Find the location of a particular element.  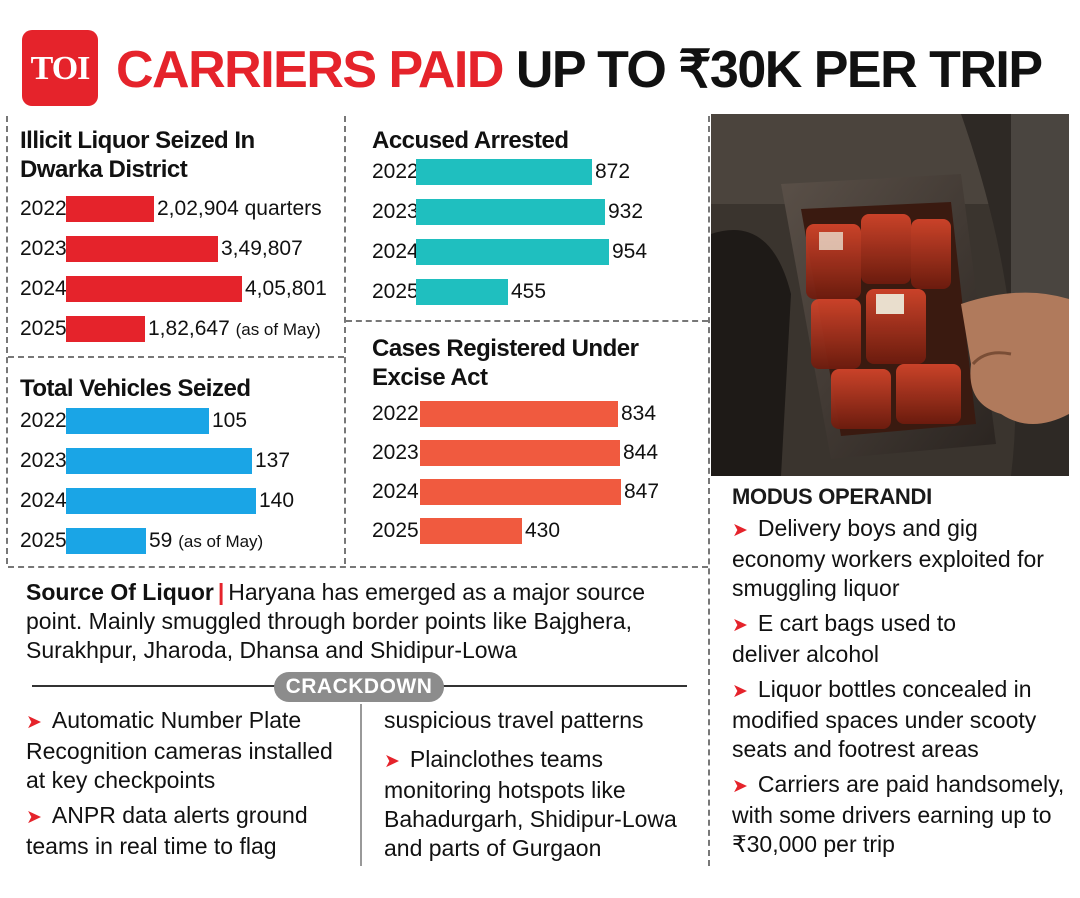

value-label: 105 is located at coordinates (229, 421).